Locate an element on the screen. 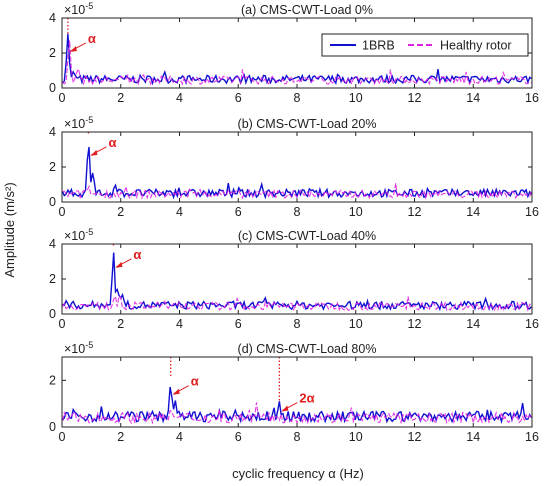  subplot-title: (c) CMS-CWT-Load 40% is located at coordinates (307, 236).